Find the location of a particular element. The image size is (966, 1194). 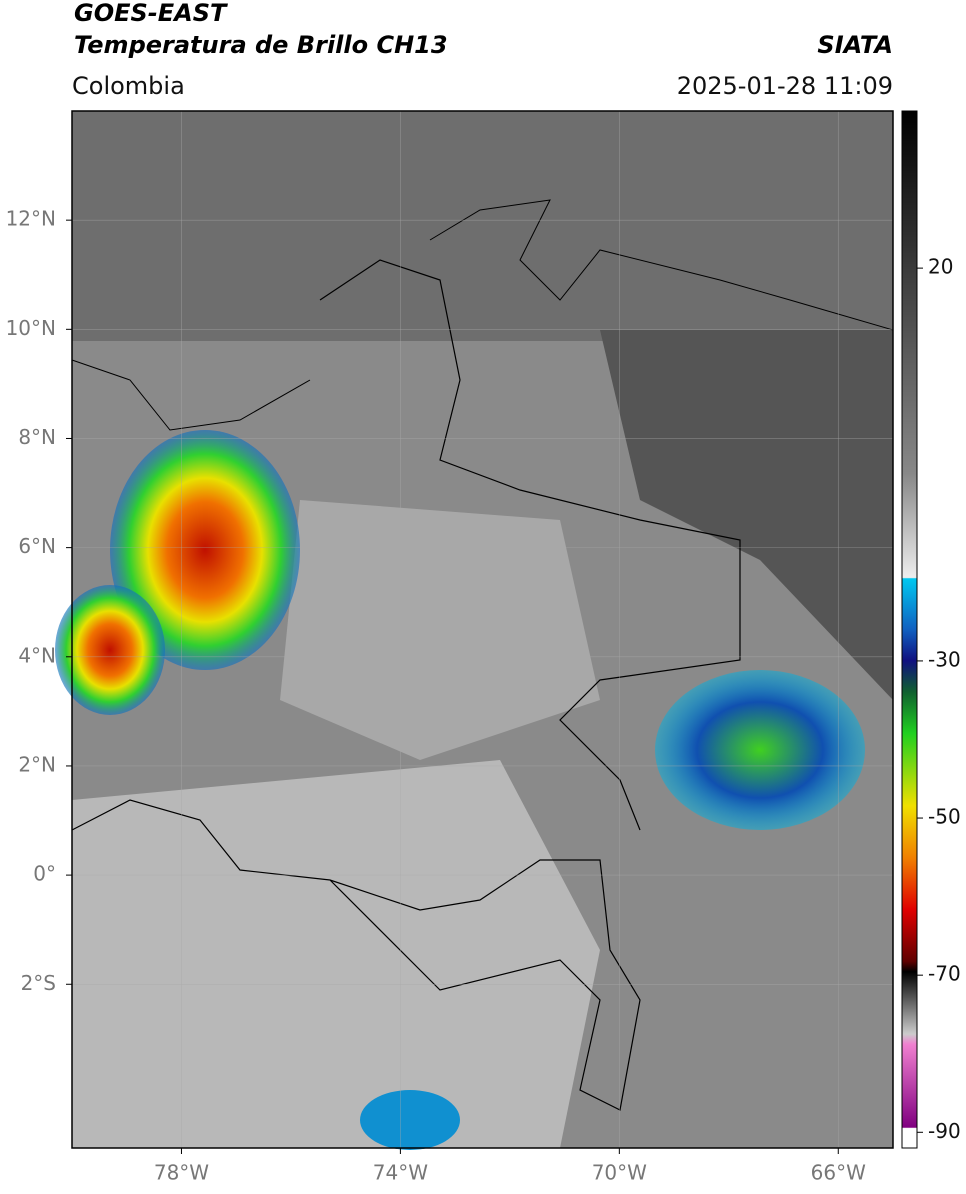

y-tick-label: 6°N is located at coordinates (37, 546).